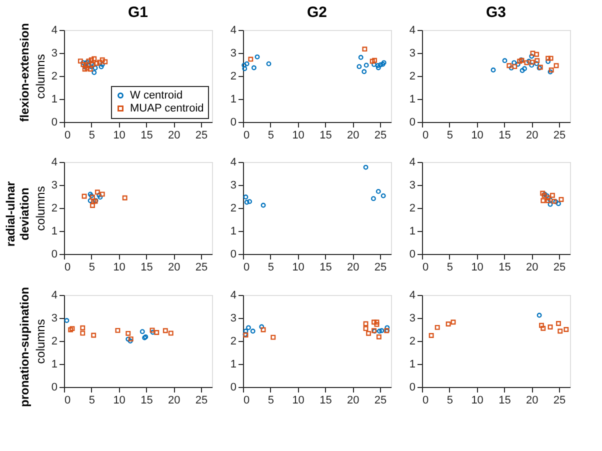 The image size is (602, 451). I want to click on text: radial-ulnar deviation, so click(17, 214).